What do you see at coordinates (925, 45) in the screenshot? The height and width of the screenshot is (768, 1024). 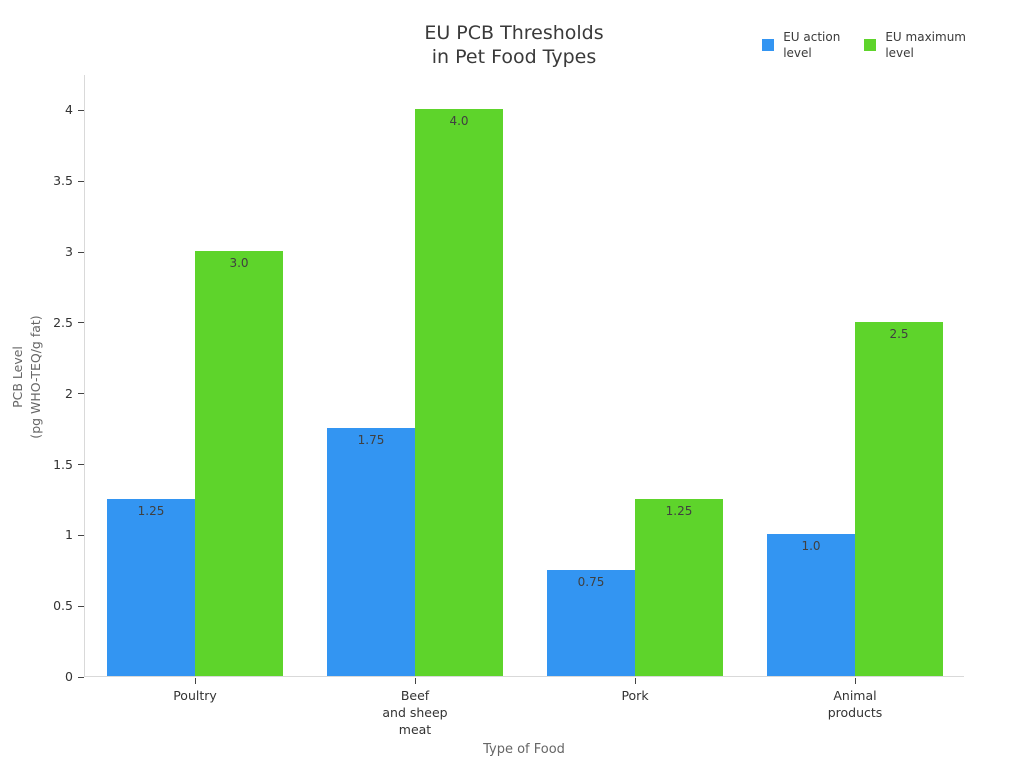 I see `legend-item-label: EU maximum level` at bounding box center [925, 45].